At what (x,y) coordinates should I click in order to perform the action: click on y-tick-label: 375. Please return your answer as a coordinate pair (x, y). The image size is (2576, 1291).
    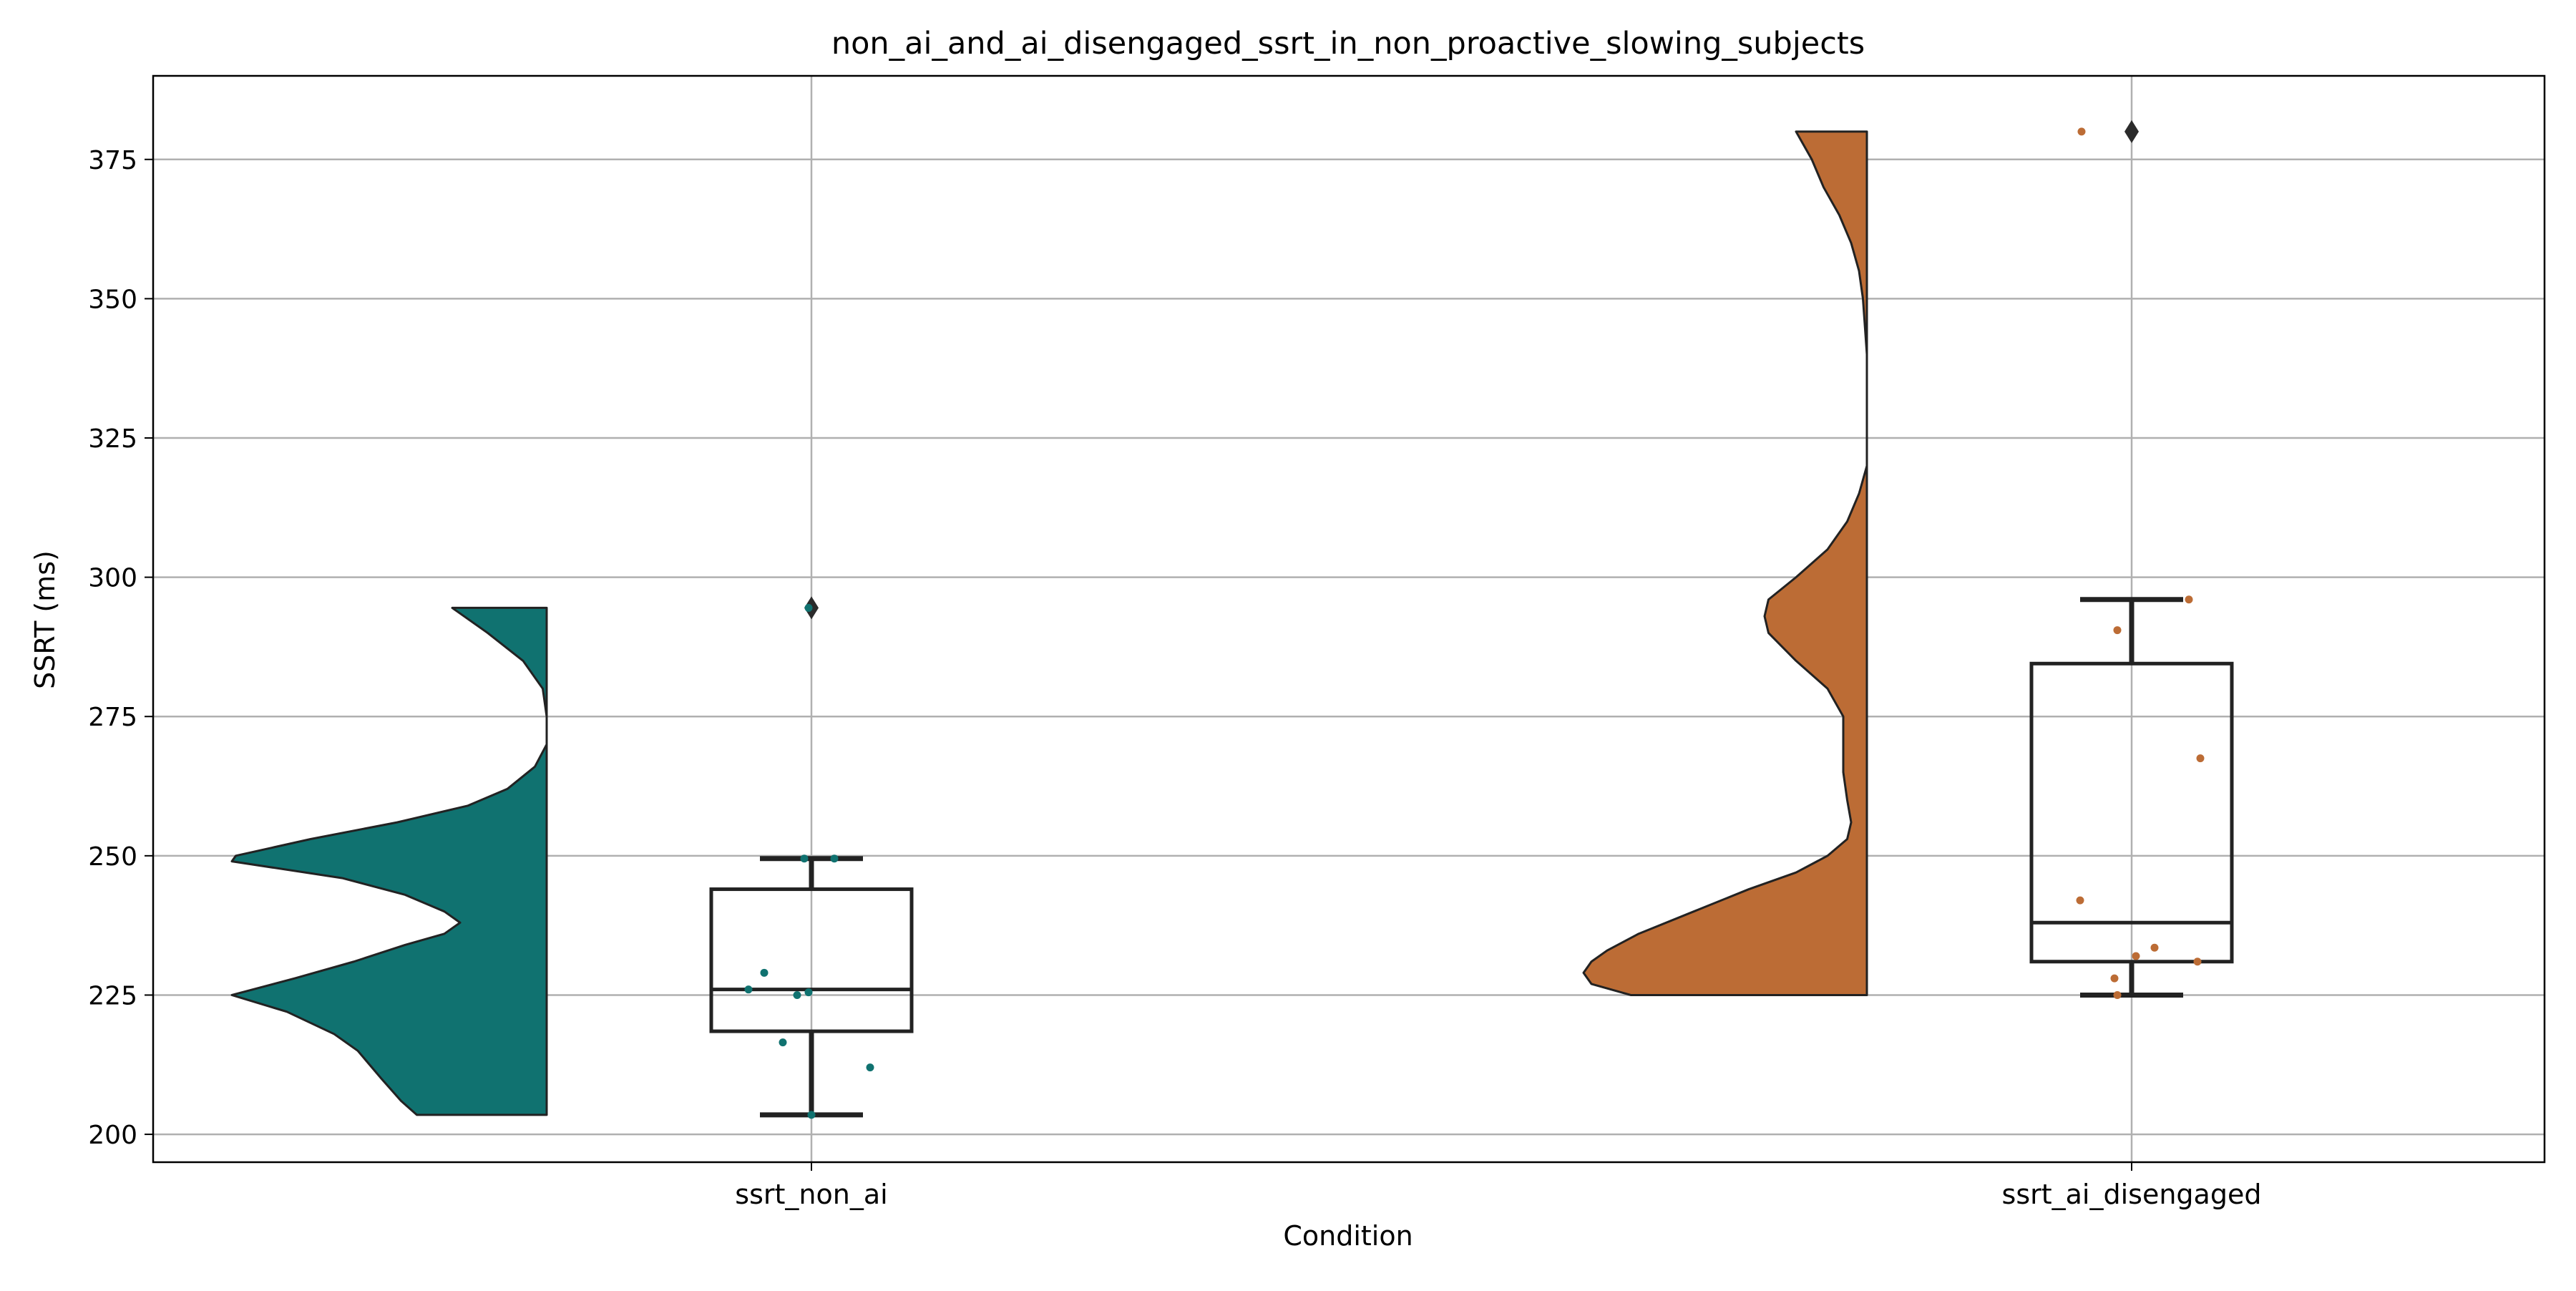
    Looking at the image, I should click on (112, 160).